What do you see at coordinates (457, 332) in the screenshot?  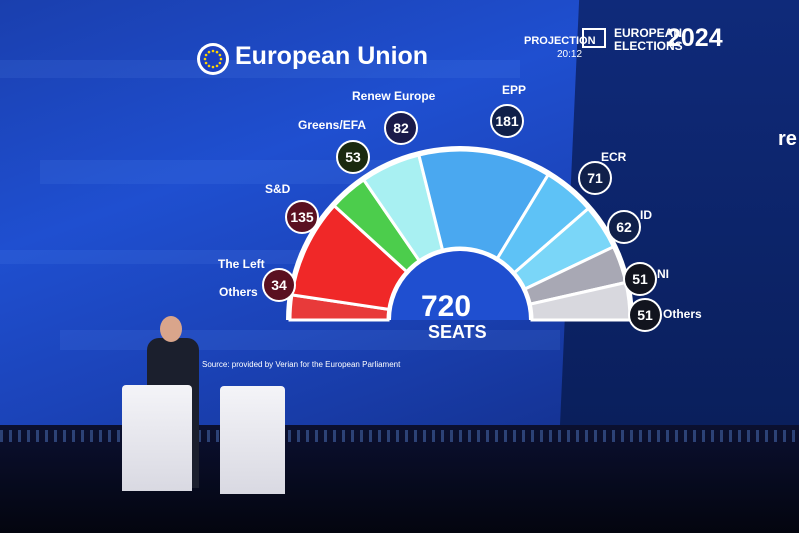 I see `total-seats-label: SEATS` at bounding box center [457, 332].